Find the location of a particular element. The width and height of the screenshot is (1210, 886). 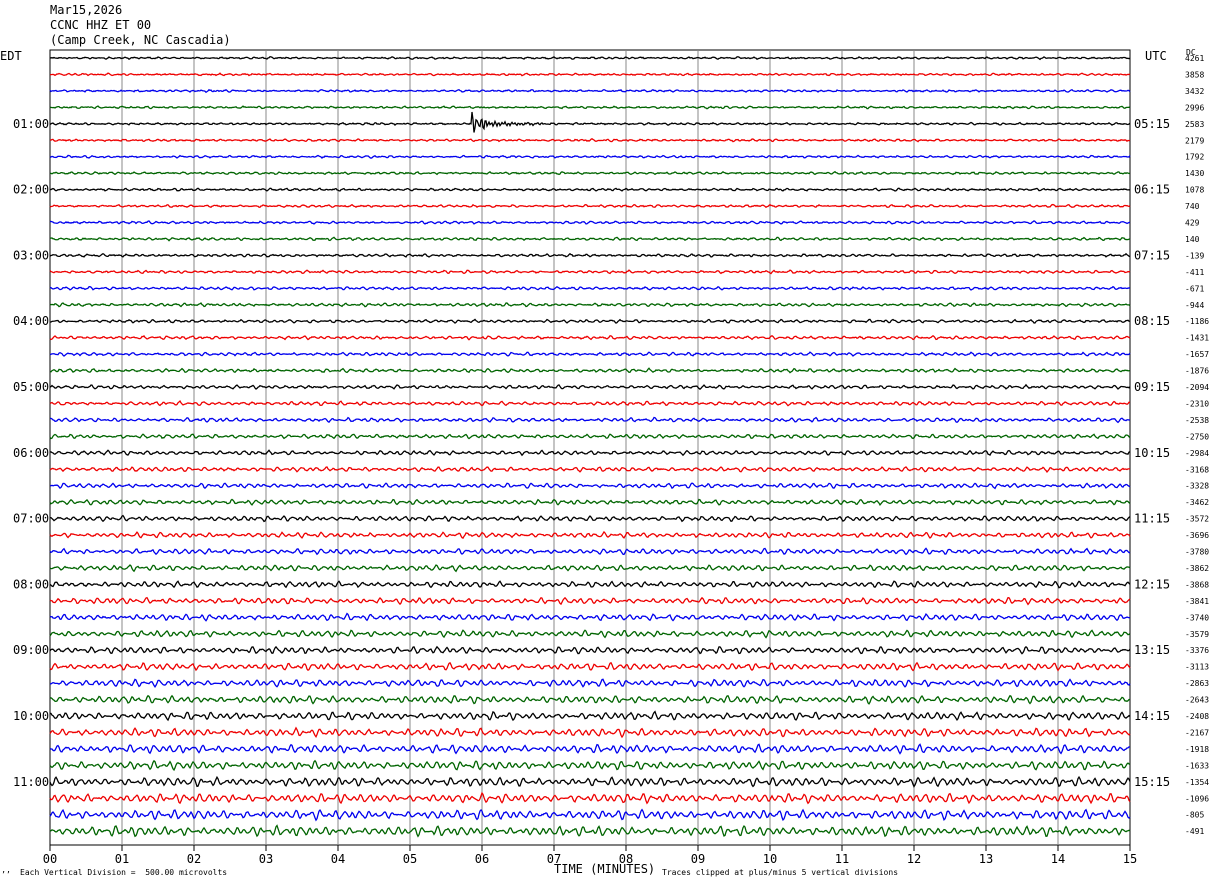

left-hour-label: 05:00 is located at coordinates (31, 387).